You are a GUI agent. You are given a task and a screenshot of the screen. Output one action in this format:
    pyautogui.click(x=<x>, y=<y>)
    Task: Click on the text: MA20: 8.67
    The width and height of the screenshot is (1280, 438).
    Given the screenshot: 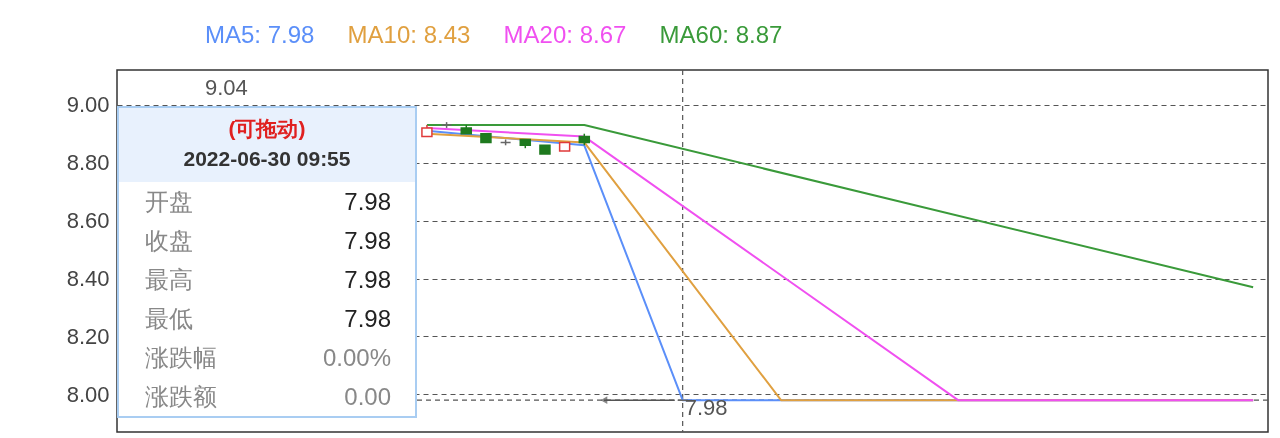 What is the action you would take?
    pyautogui.click(x=565, y=34)
    